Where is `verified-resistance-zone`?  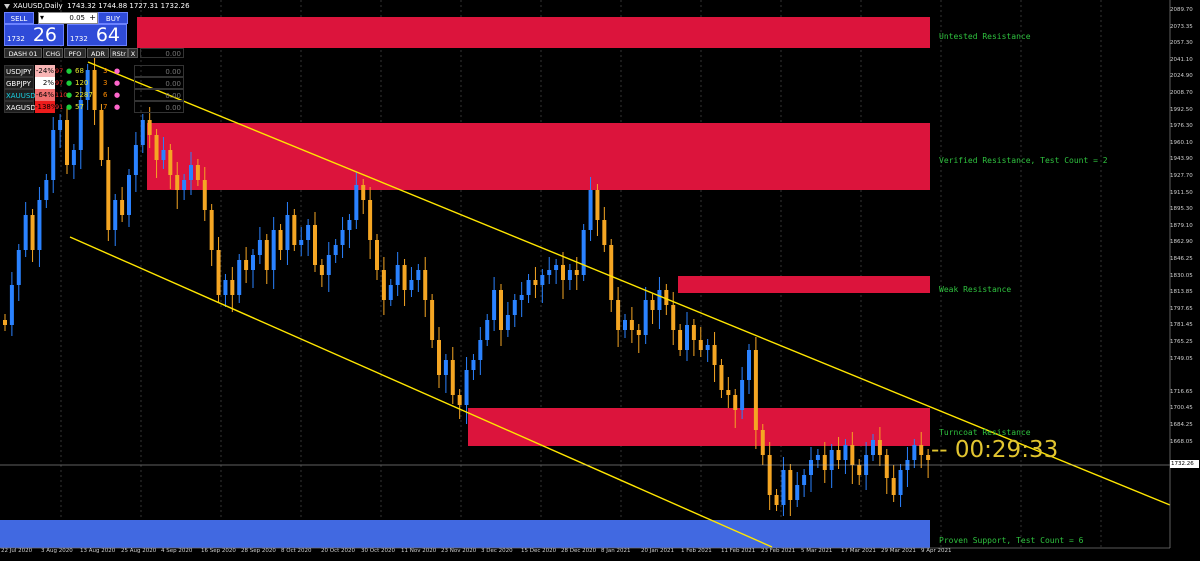
verified-resistance-zone is located at coordinates (538, 156).